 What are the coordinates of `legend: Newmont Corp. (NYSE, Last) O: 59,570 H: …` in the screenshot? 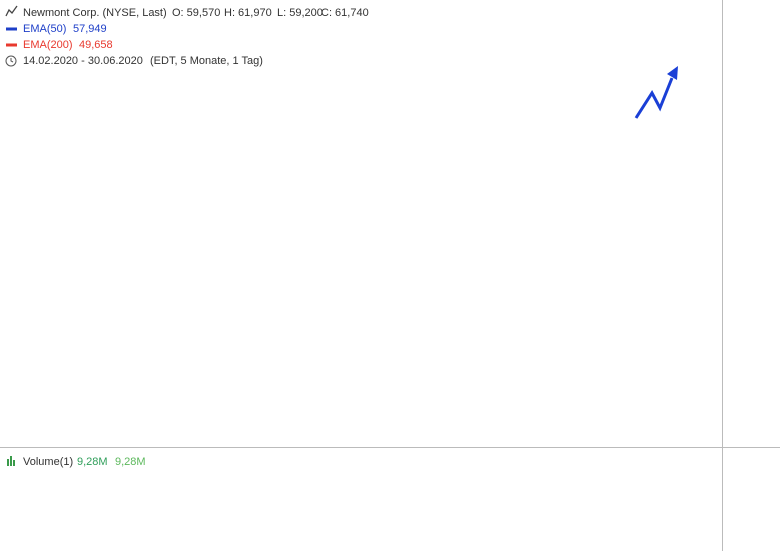 It's located at (185, 35).